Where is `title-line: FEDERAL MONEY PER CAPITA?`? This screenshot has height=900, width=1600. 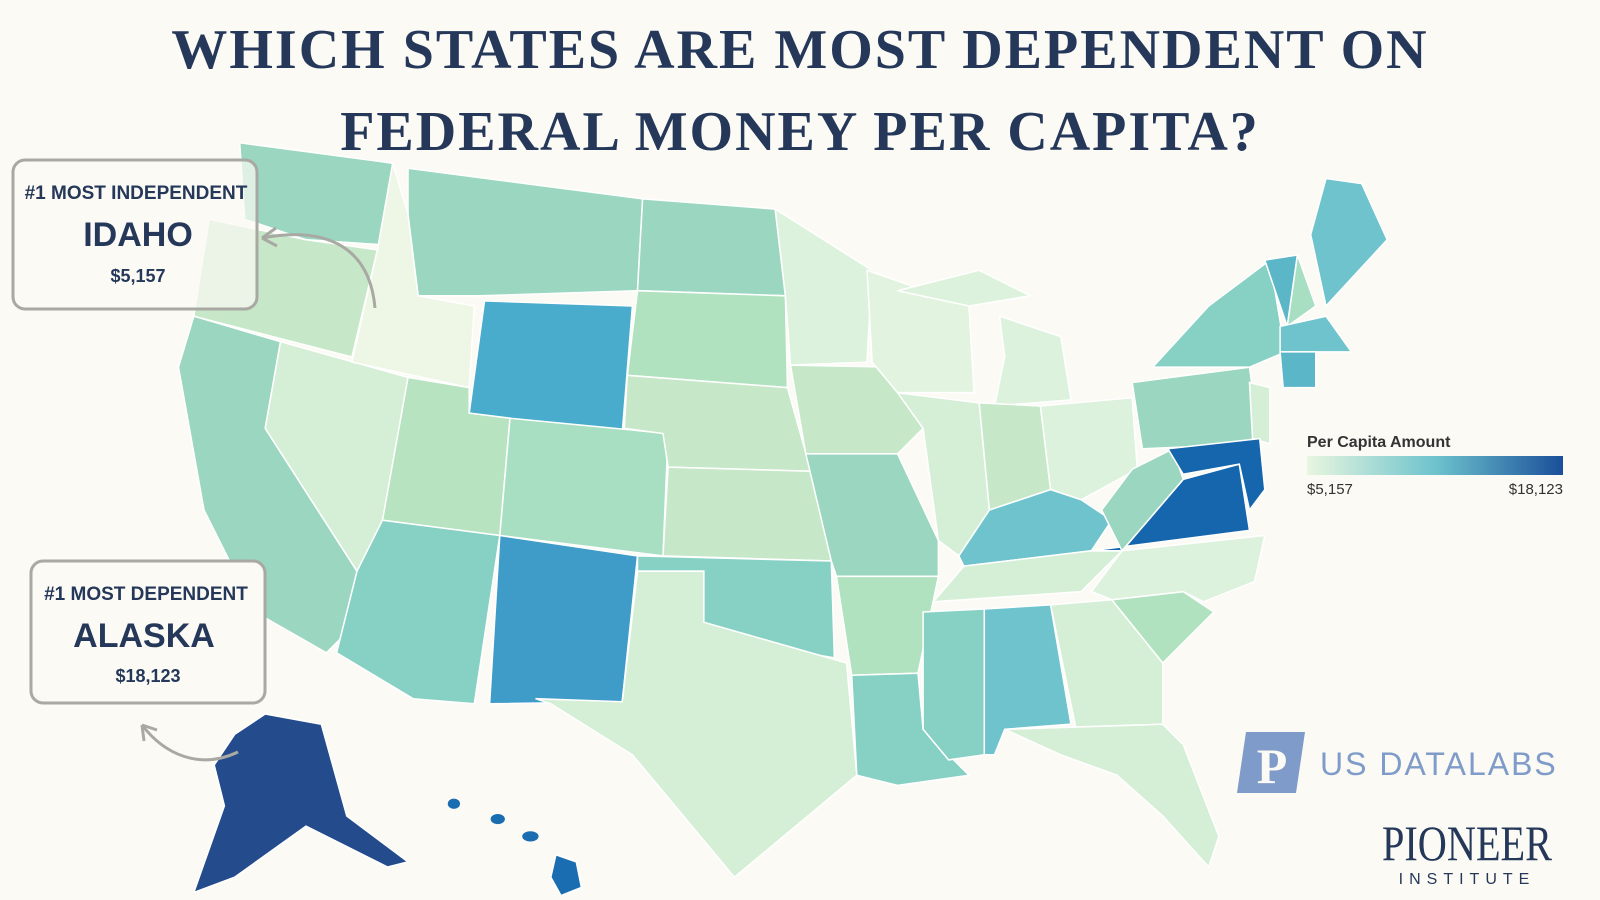 title-line: FEDERAL MONEY PER CAPITA? is located at coordinates (800, 132).